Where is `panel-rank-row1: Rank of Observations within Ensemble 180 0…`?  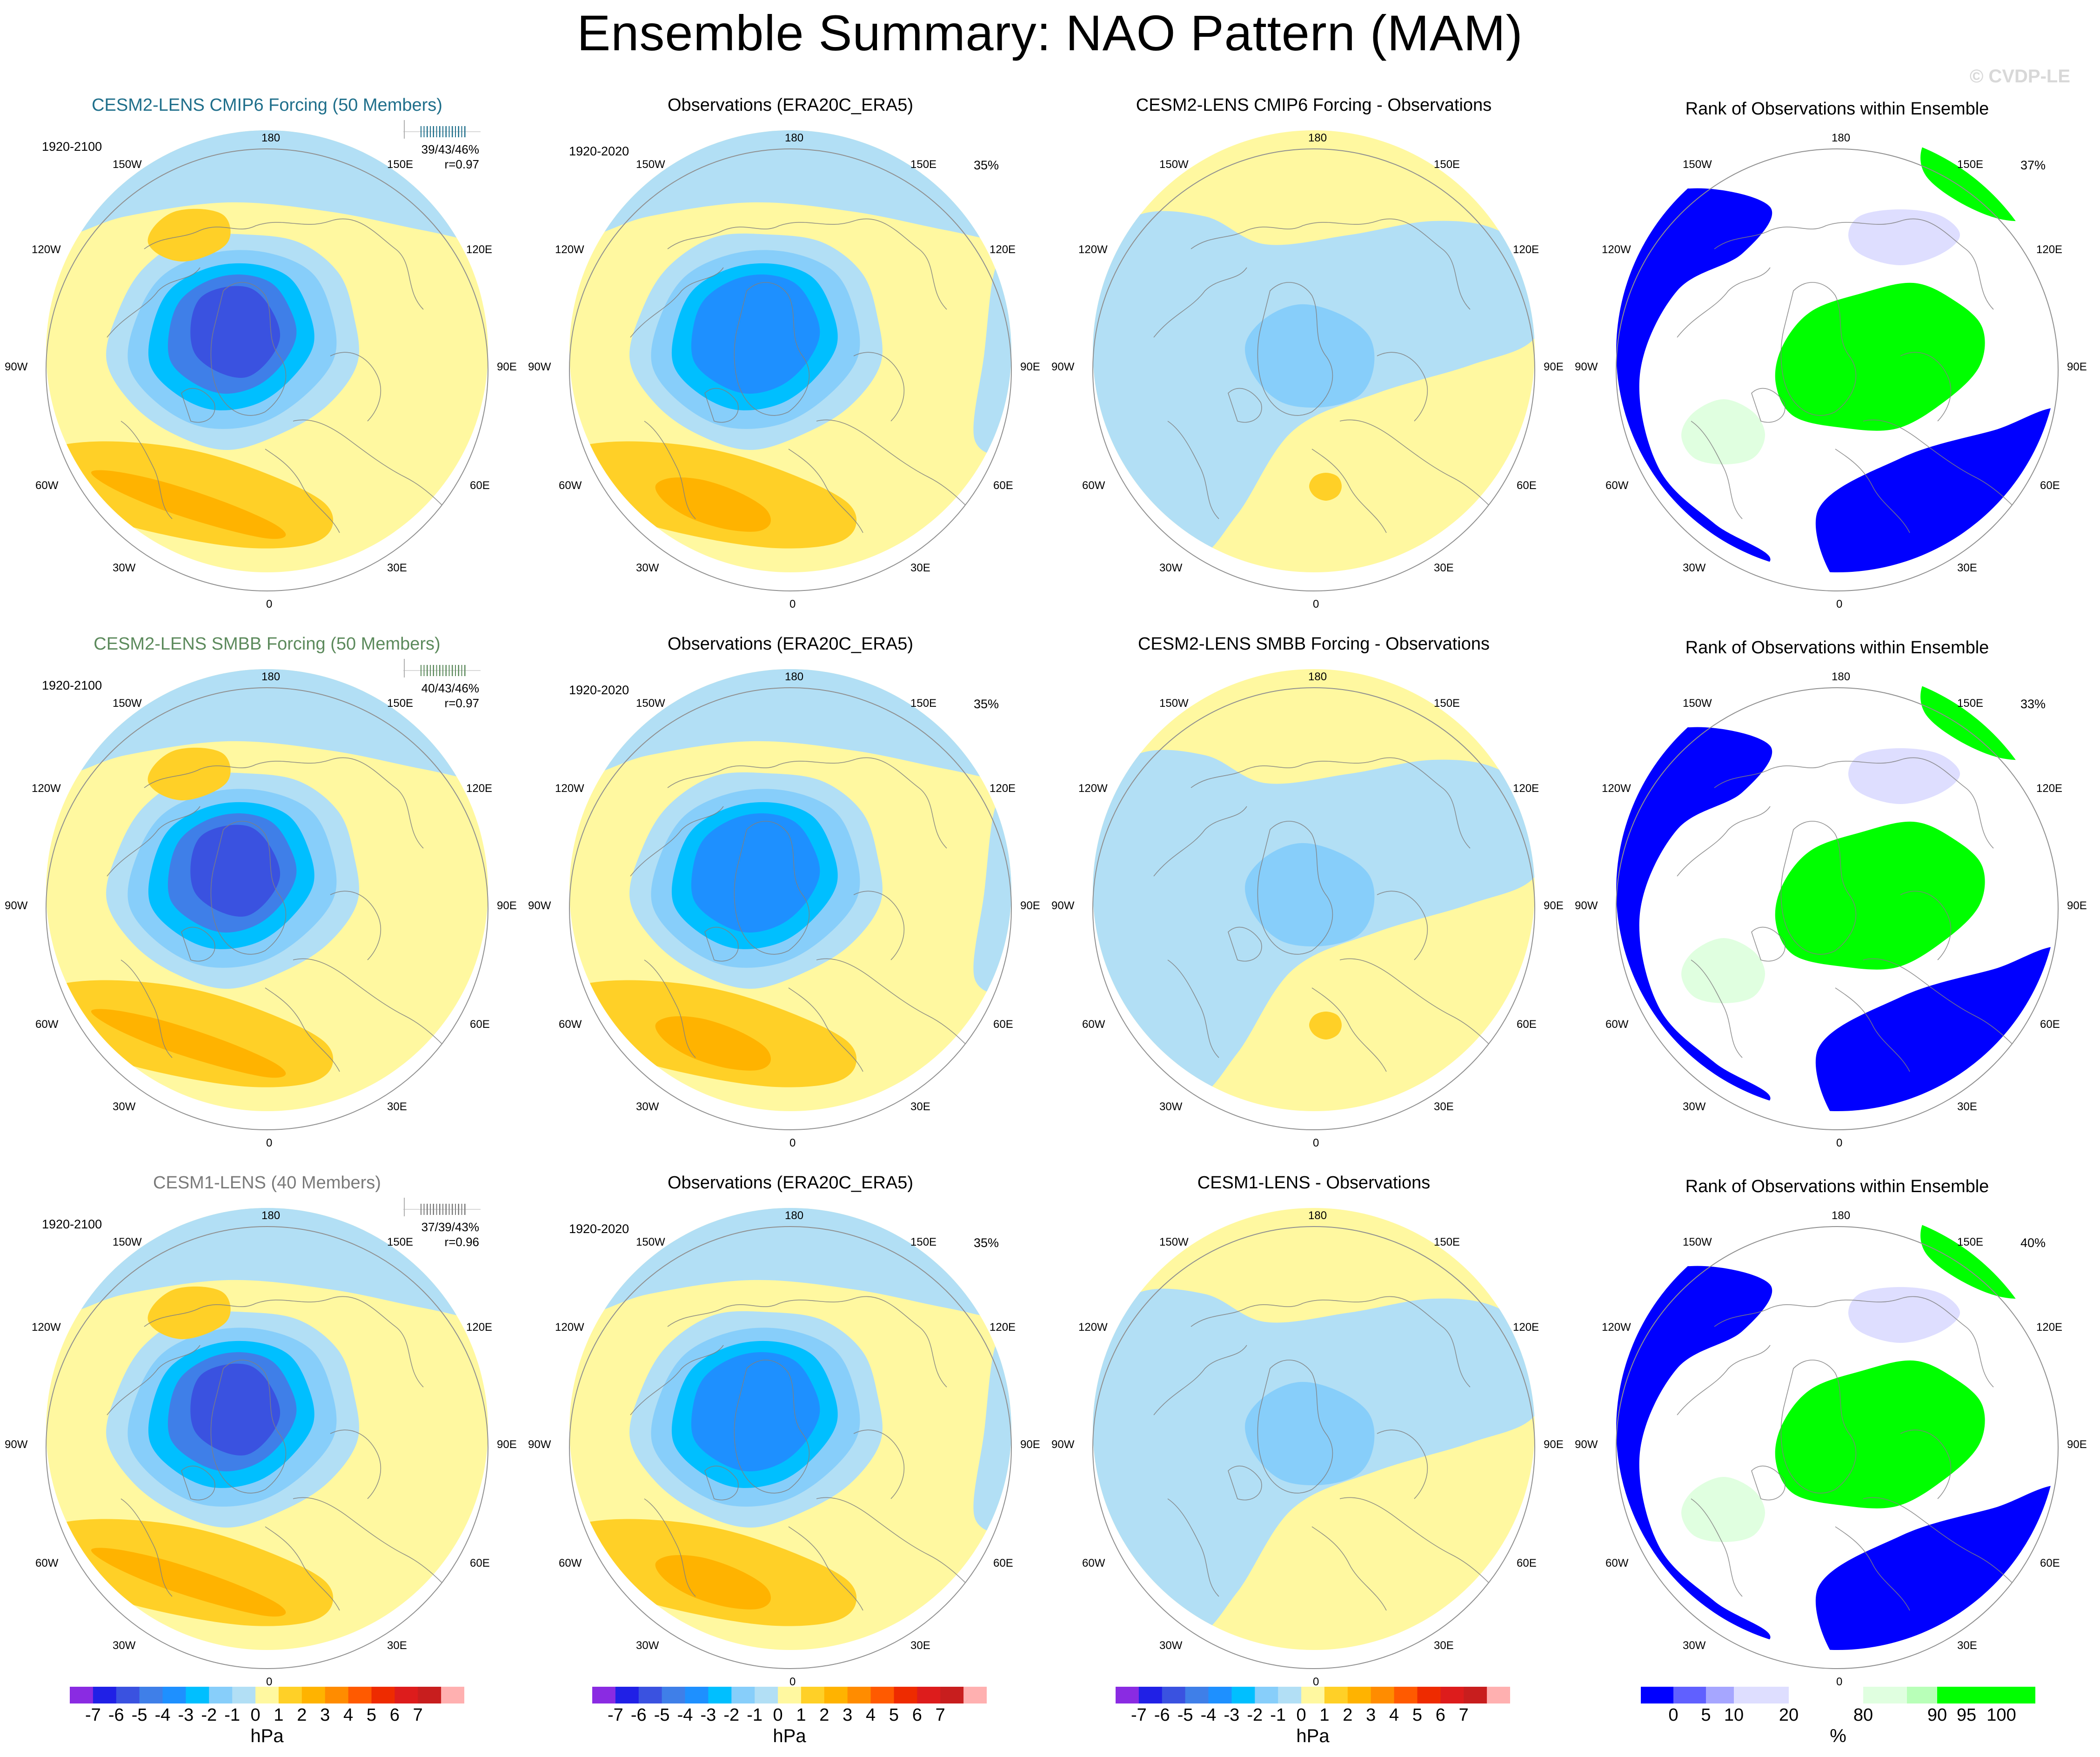 panel-rank-row1: Rank of Observations within Ensemble 180 0… is located at coordinates (1837, 365).